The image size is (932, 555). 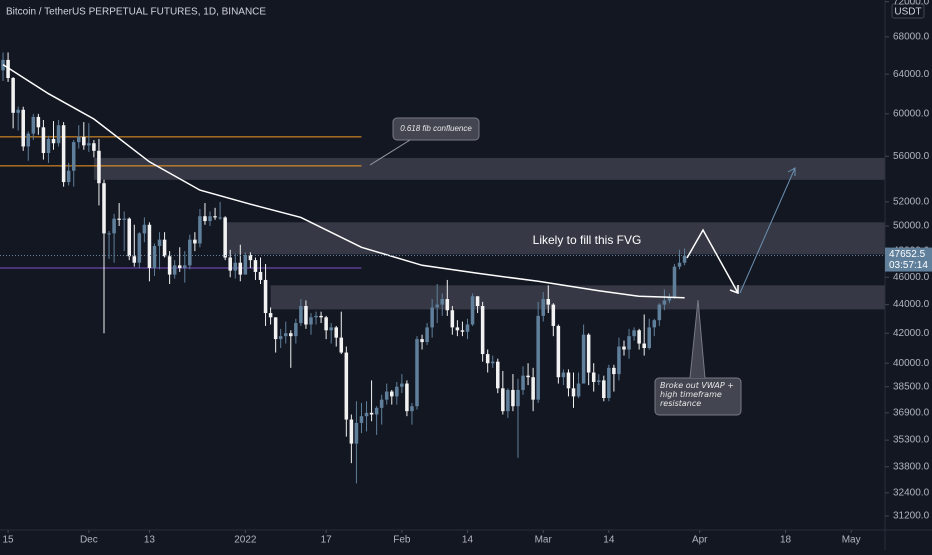 I want to click on y-tick-label: 44000.0, so click(x=911, y=304).